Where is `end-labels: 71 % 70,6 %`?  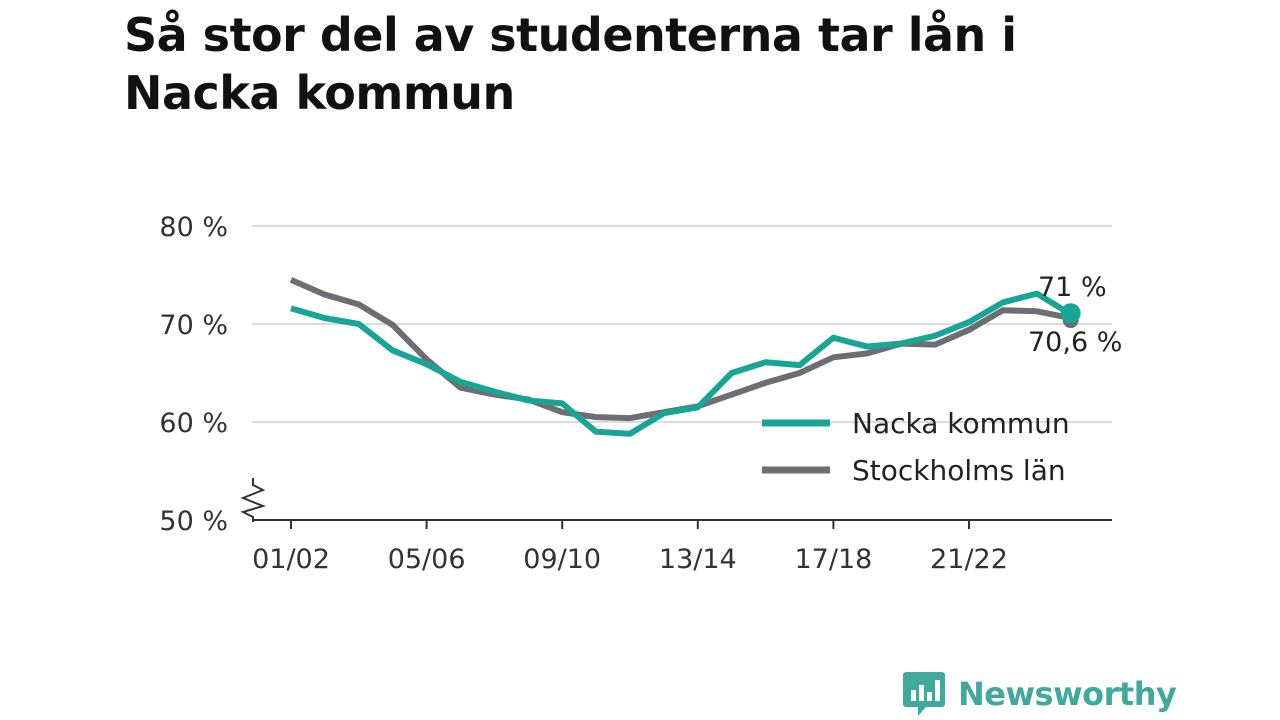 end-labels: 71 % 70,6 % is located at coordinates (1075, 315).